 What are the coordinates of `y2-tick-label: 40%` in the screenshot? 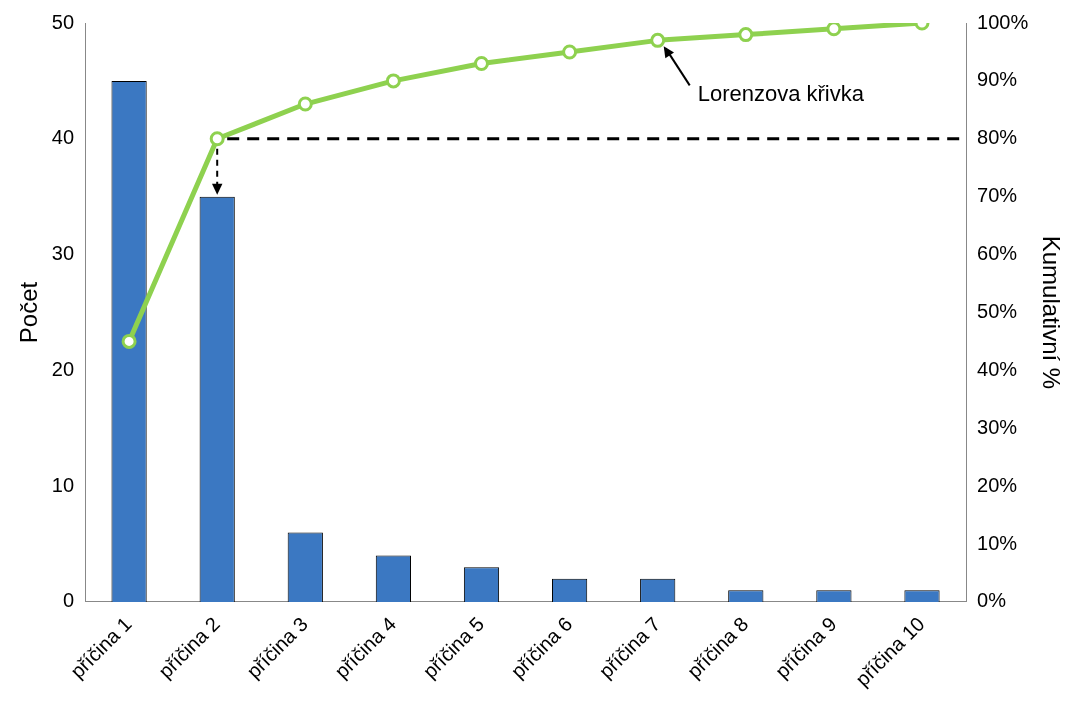 It's located at (997, 368).